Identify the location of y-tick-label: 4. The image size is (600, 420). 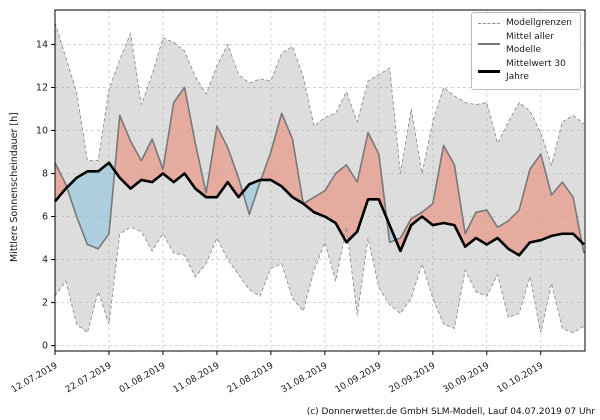
(45, 260).